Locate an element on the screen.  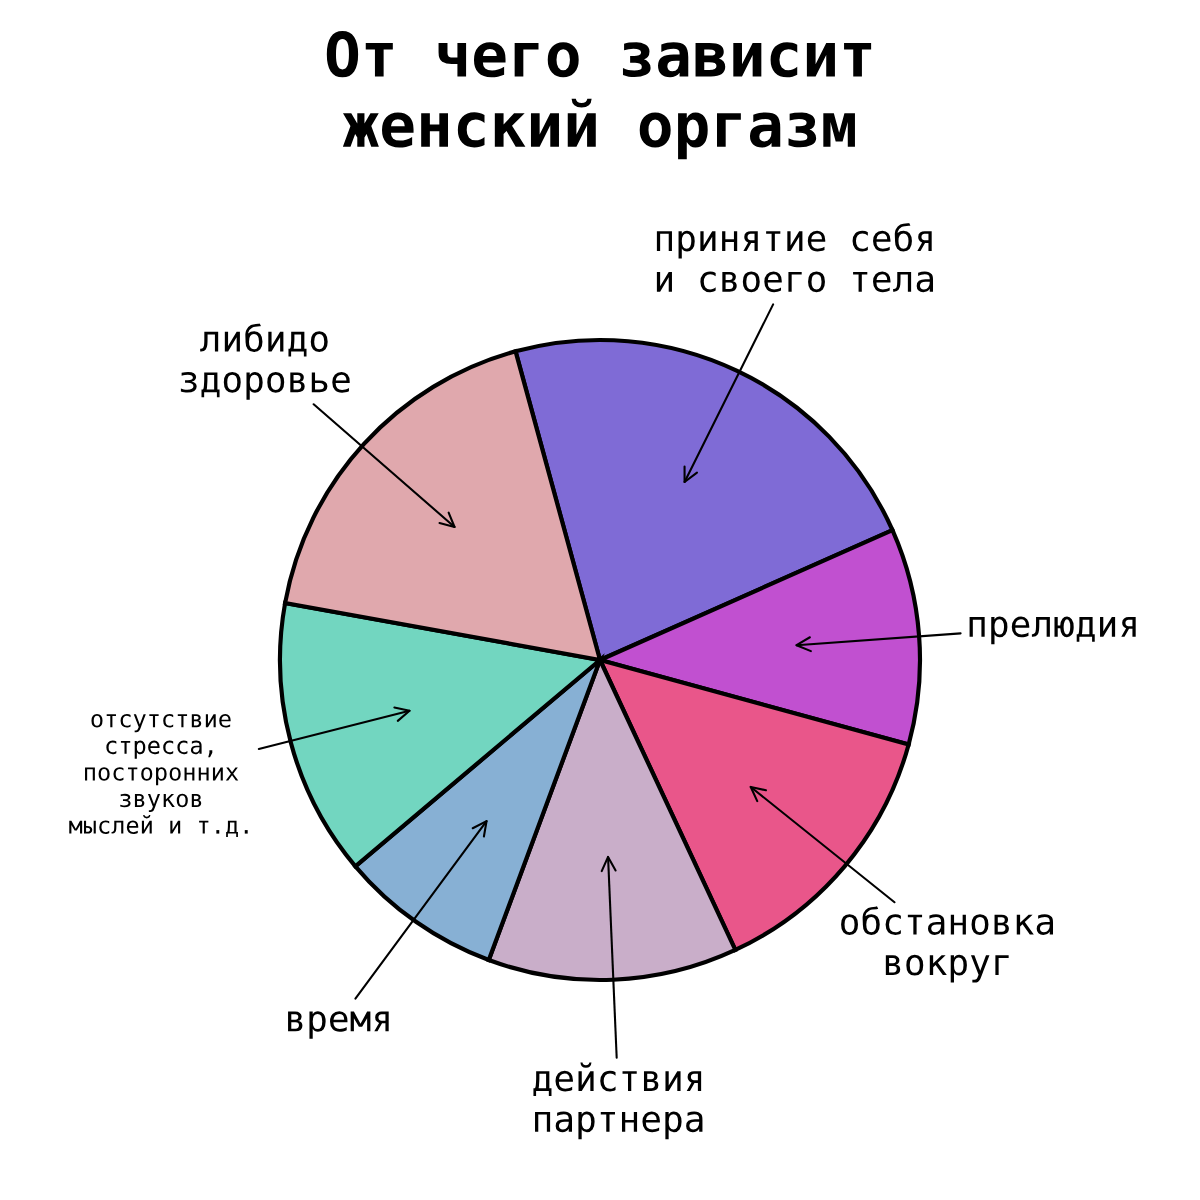
slice-label: отсутствие стресса, посторонних звуков мыслей и т.д. is located at coordinates (158, 775).